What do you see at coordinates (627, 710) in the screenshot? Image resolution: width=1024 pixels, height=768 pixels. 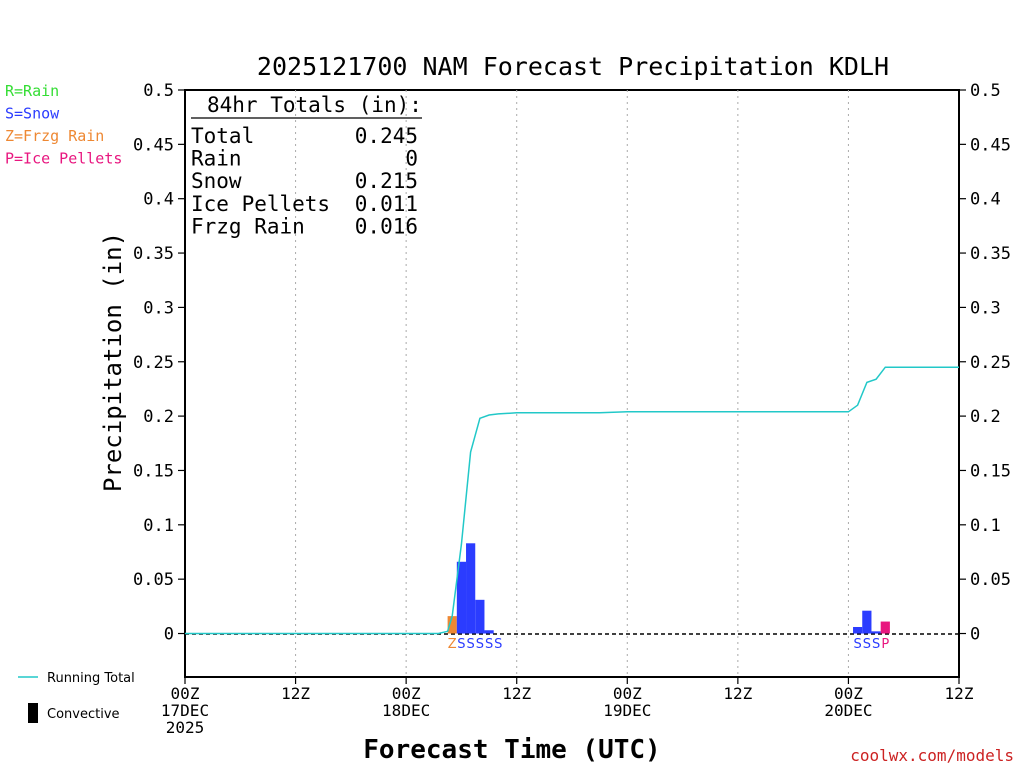 I see `xtick-label-4-1: 19DEC` at bounding box center [627, 710].